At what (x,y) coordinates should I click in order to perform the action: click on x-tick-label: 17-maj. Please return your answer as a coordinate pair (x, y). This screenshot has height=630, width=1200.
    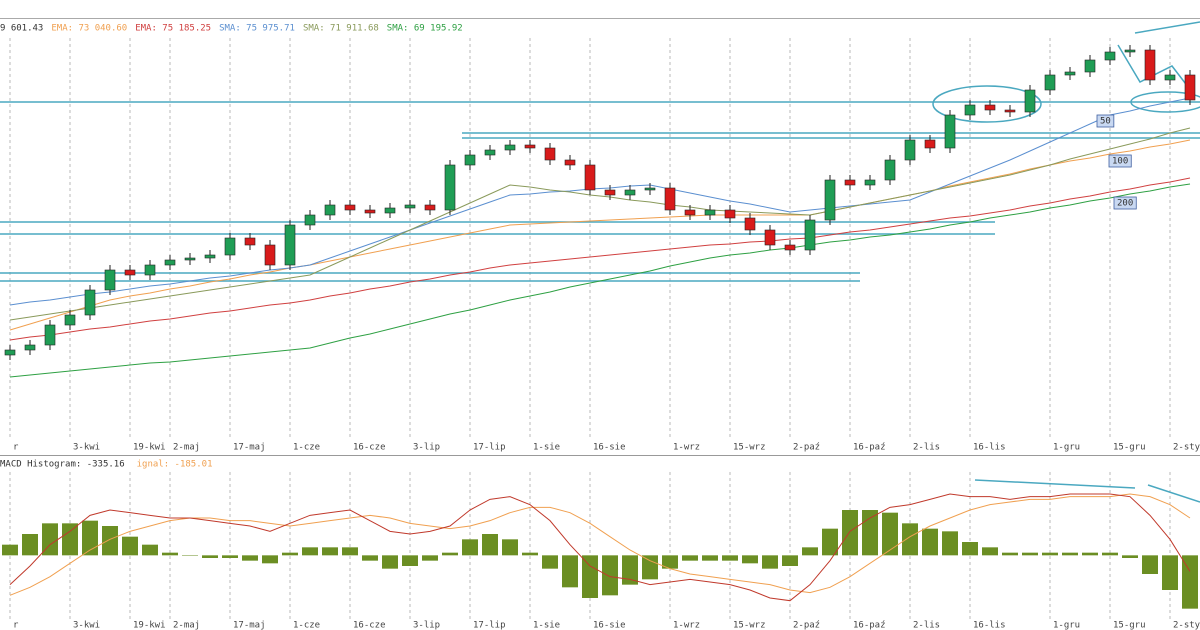
    Looking at the image, I should click on (249, 448).